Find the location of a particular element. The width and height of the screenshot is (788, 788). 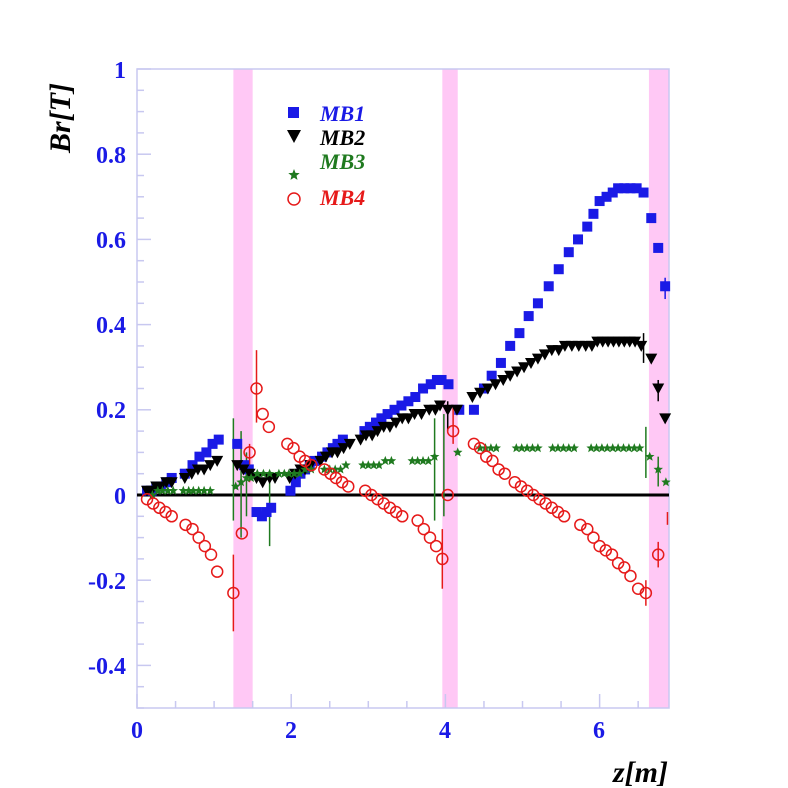

y-tick-label: 0.2 is located at coordinates (111, 411).